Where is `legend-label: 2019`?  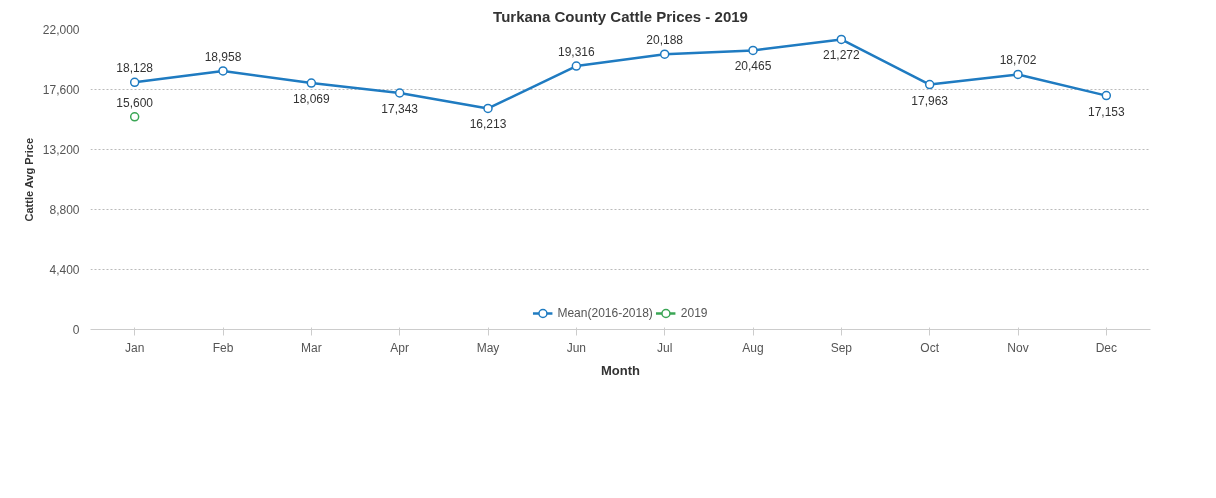
legend-label: 2019 is located at coordinates (694, 313).